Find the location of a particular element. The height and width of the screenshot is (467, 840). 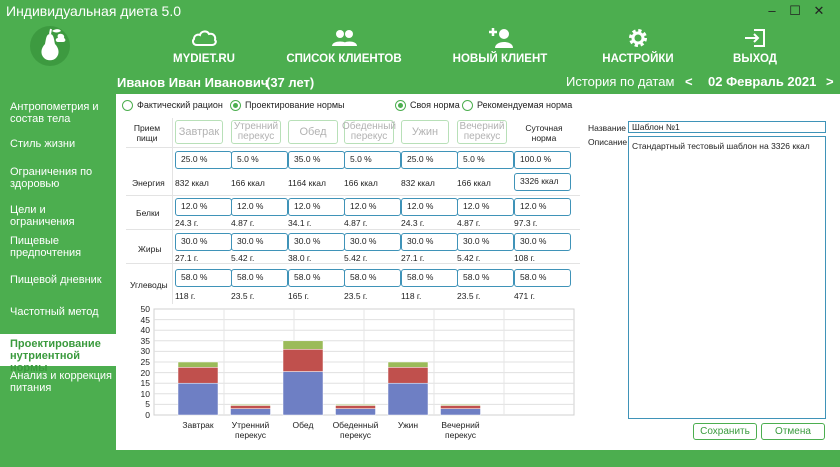

fat-abs-lunch: 38.0 г. is located at coordinates (300, 258).